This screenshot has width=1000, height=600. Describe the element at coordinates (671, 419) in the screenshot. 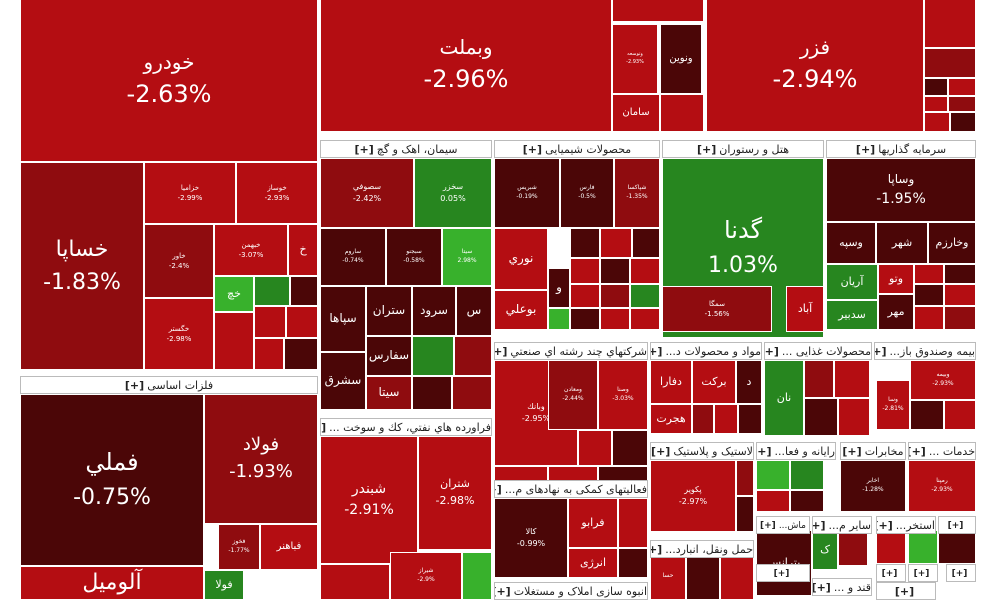

I see `stock-tile-hejrat: هجرت` at that location.